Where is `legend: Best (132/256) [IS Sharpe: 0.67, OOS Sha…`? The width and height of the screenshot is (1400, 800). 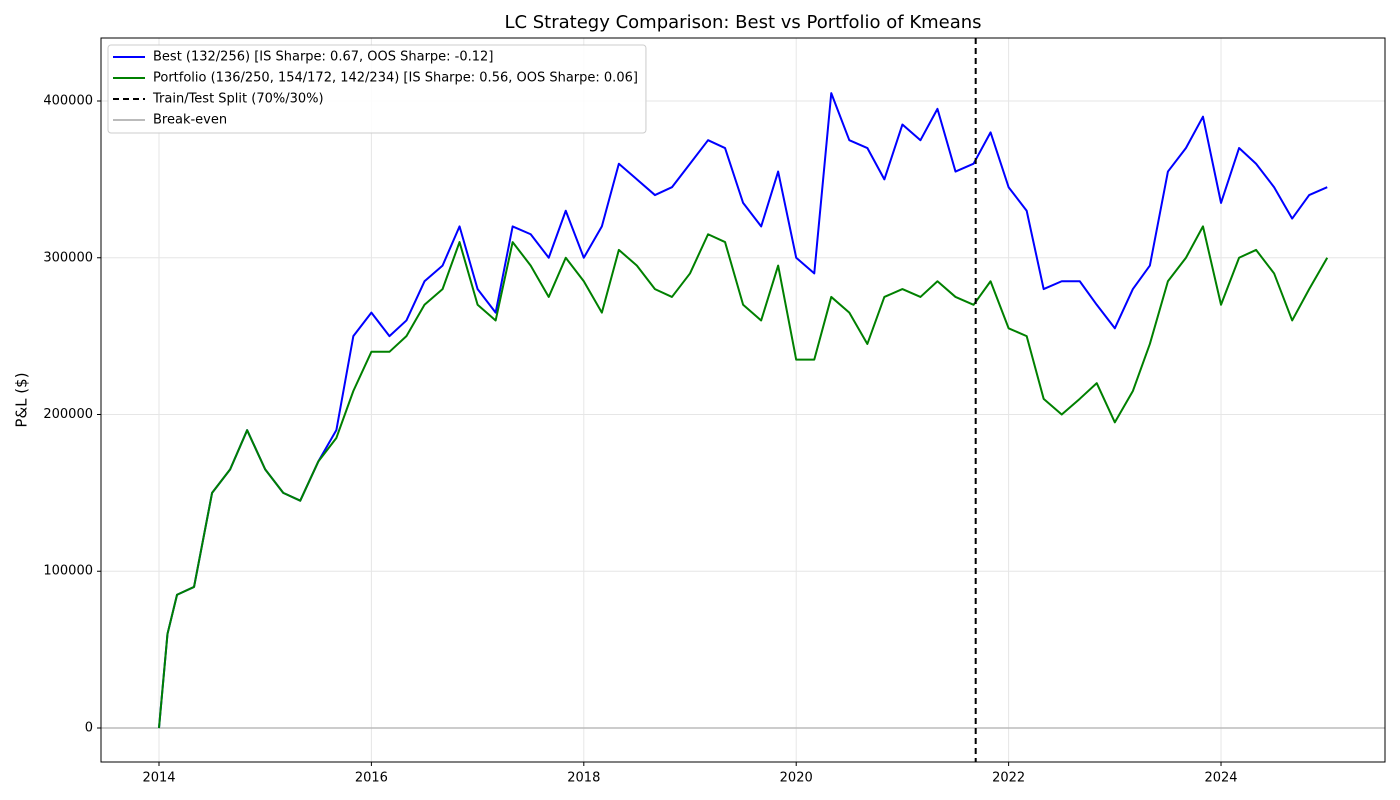
legend: Best (132/256) [IS Sharpe: 0.67, OOS Sha… is located at coordinates (377, 89).